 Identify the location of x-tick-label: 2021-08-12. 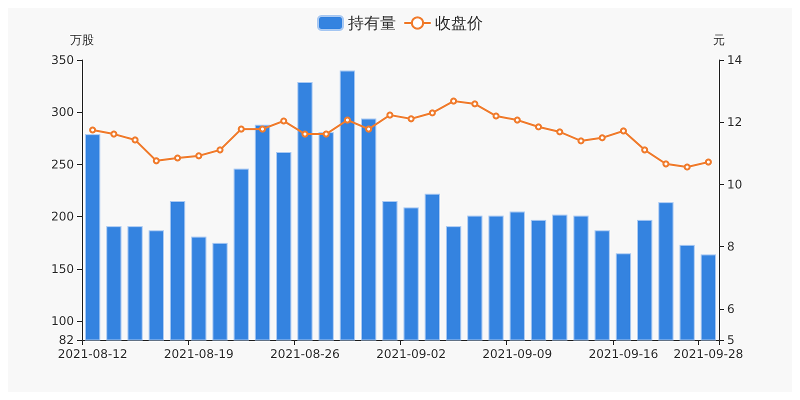
(93, 354).